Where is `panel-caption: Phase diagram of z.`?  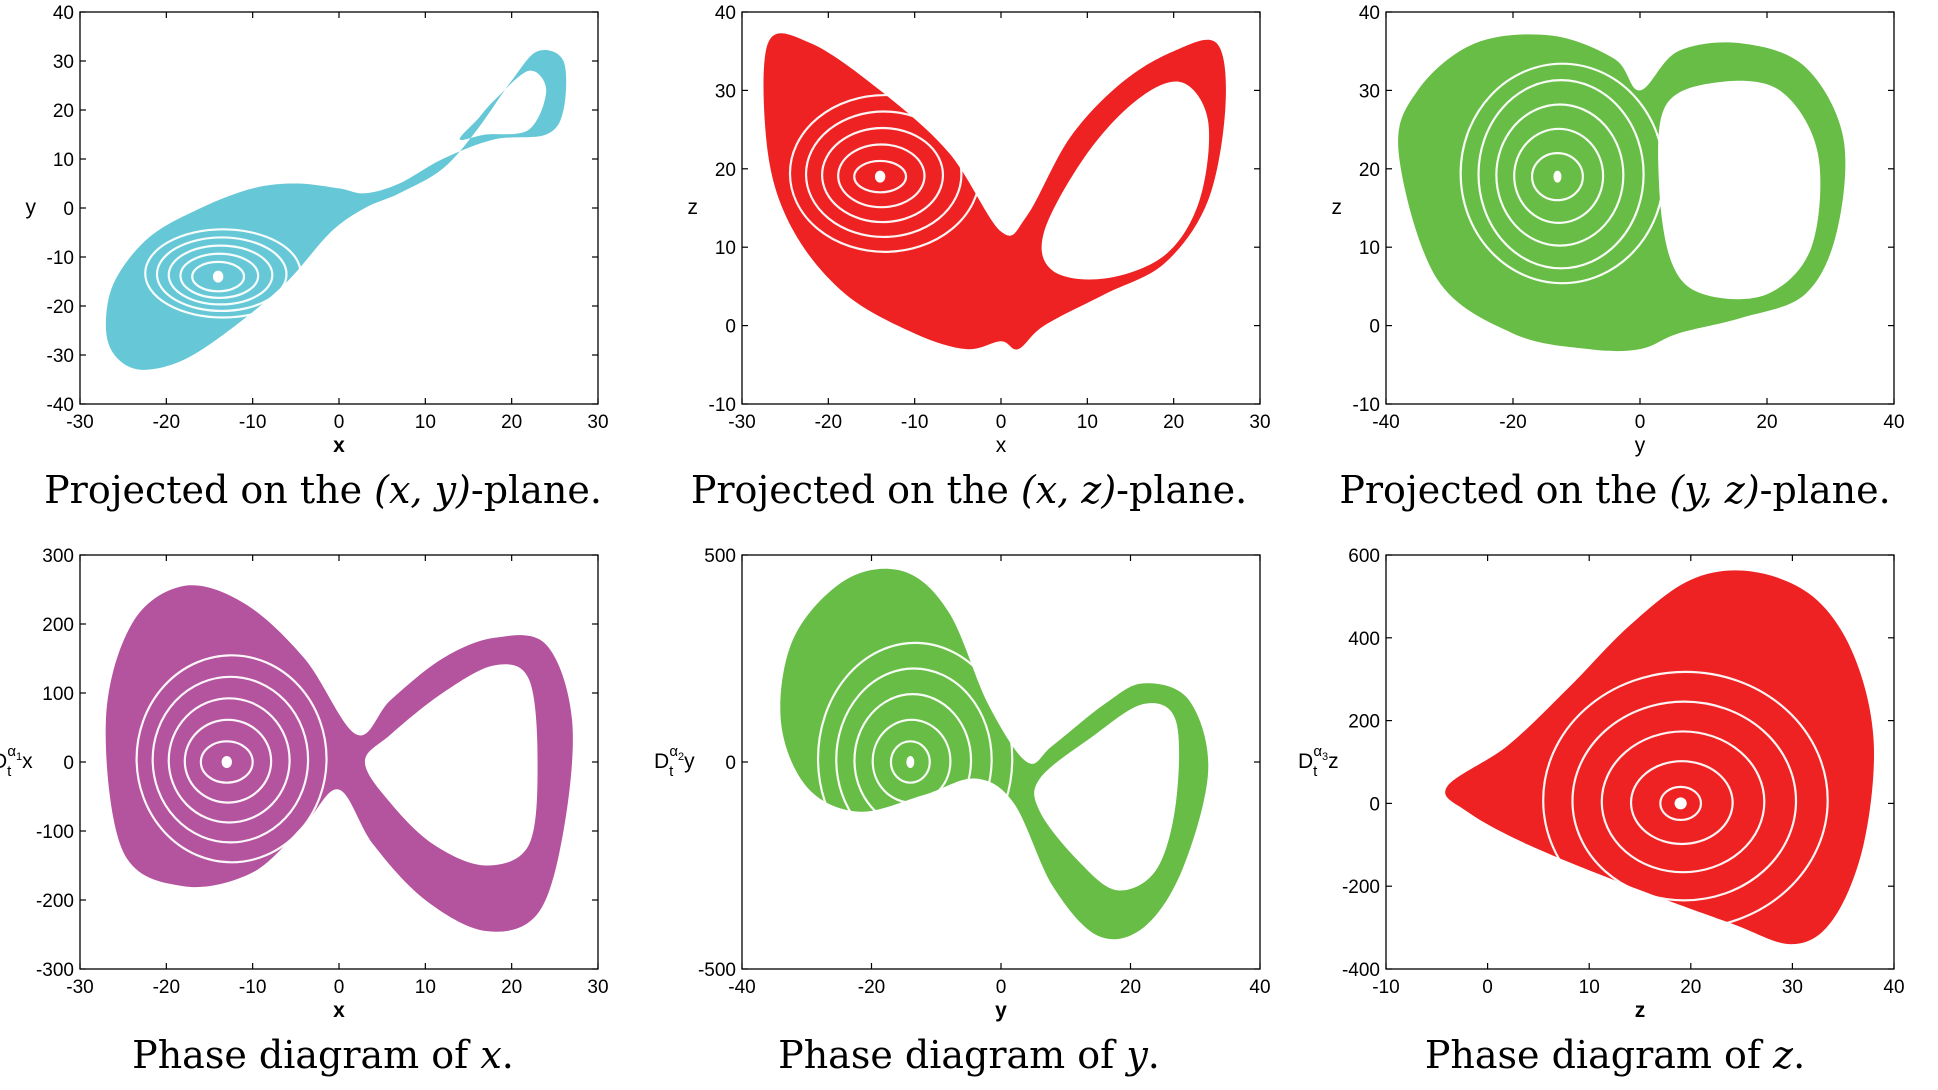 panel-caption: Phase diagram of z. is located at coordinates (1615, 1055).